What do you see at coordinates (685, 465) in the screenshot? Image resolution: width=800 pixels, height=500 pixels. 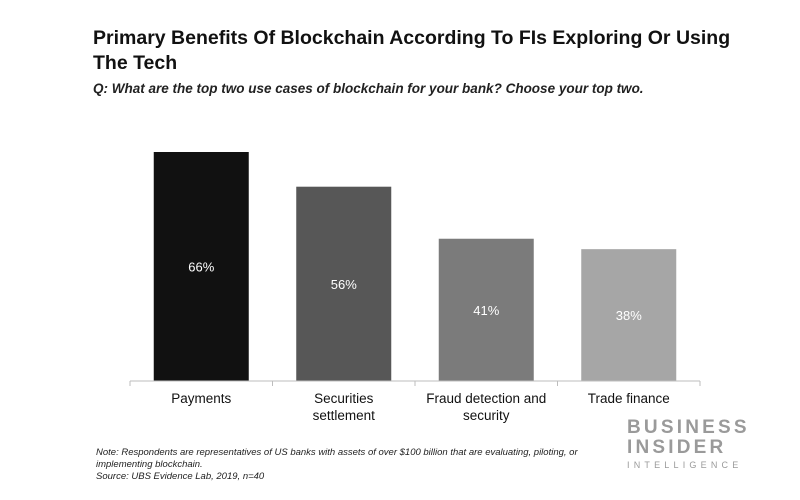 I see `brand-line-3: INTELLIGENCE` at bounding box center [685, 465].